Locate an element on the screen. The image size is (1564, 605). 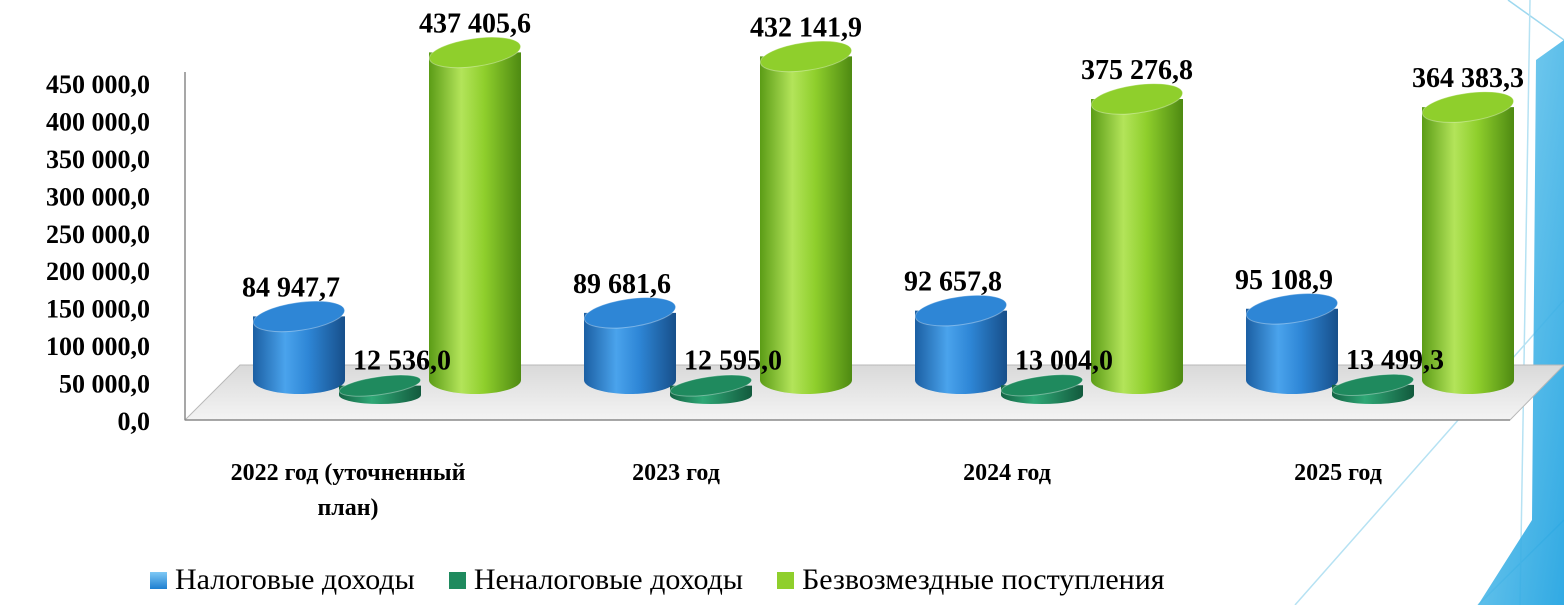
bar-nontax-label: 12 536,0 is located at coordinates (402, 361).